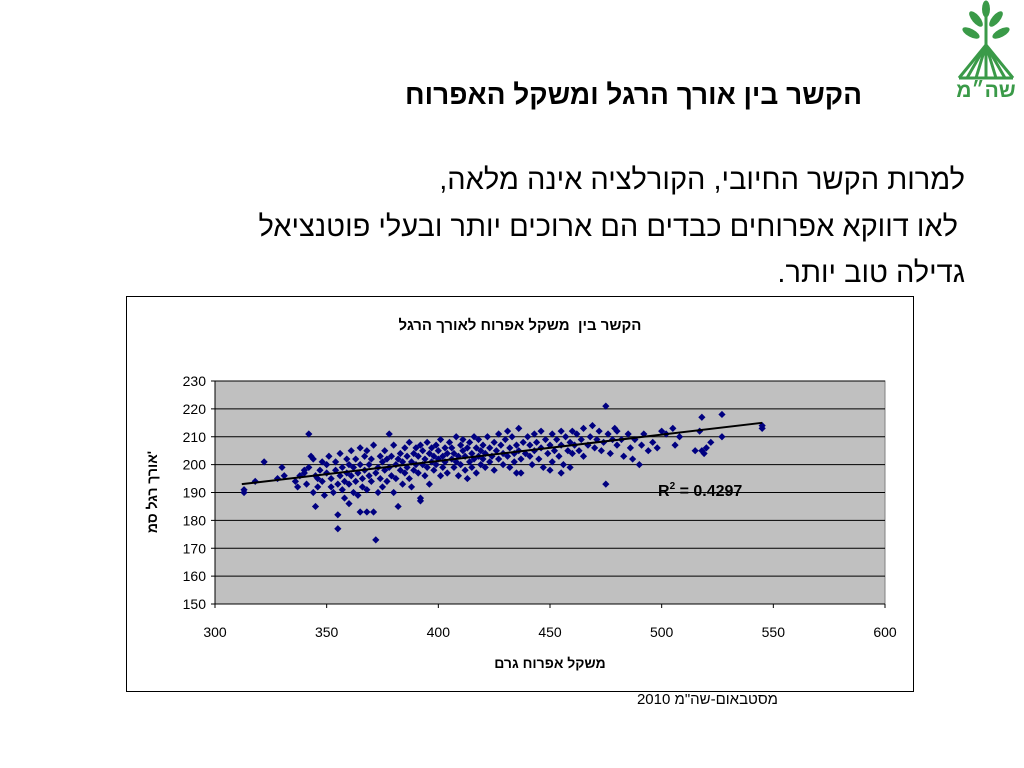 Image resolution: width=1024 pixels, height=768 pixels. I want to click on x-tick-label: 550, so click(774, 632).